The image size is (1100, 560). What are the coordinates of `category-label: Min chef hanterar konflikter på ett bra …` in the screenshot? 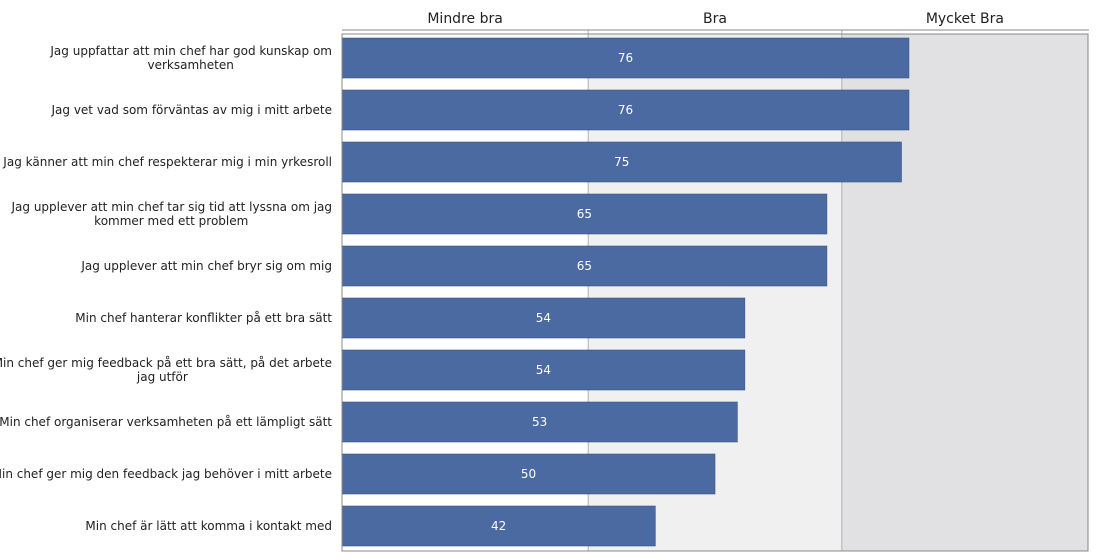 It's located at (203, 318).